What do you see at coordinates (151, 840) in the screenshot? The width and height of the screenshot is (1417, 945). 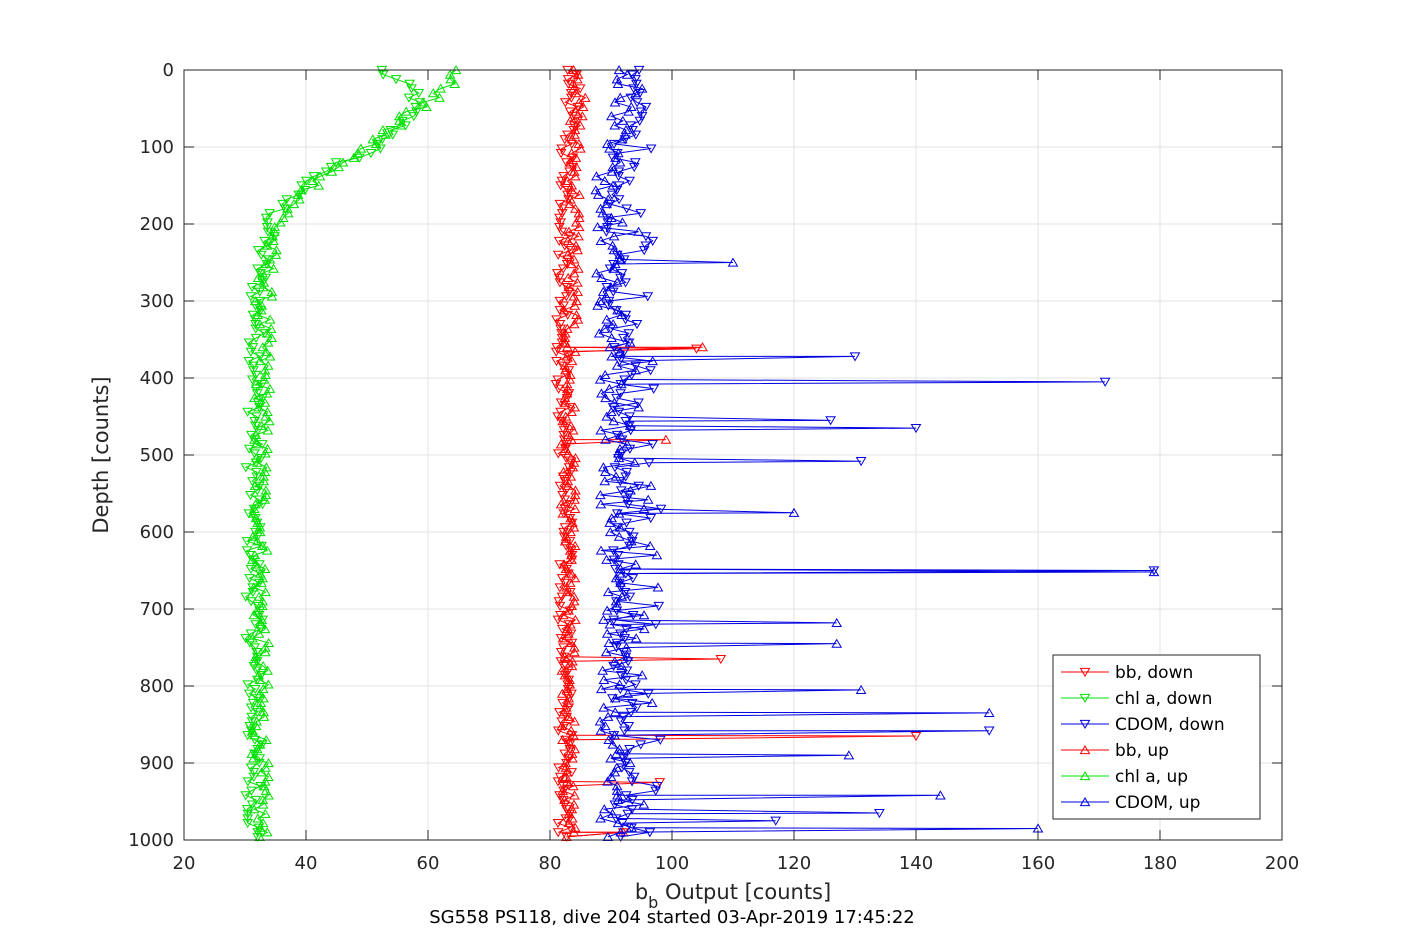 I see `y-tick-label: 1000` at bounding box center [151, 840].